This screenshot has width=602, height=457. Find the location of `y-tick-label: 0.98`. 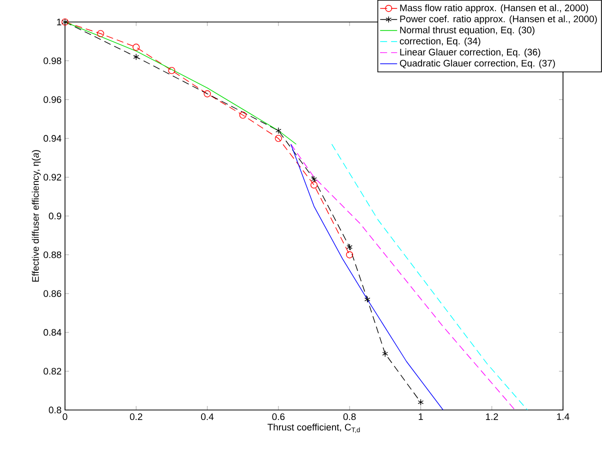

y-tick-label: 0.98 is located at coordinates (53, 60).